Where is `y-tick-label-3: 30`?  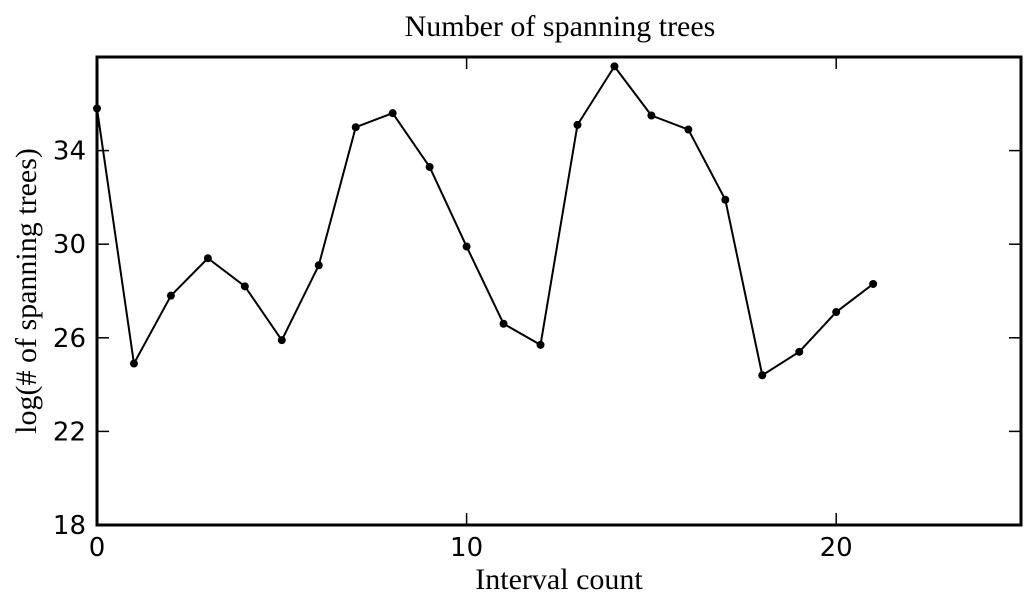 y-tick-label-3: 30 is located at coordinates (69, 245).